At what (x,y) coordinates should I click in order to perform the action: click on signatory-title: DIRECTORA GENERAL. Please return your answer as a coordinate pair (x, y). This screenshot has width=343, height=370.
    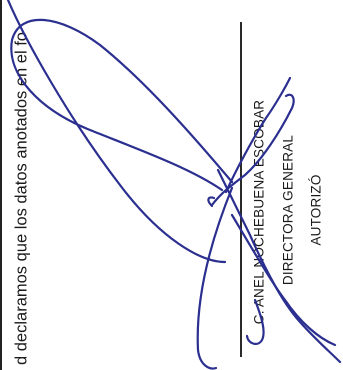
    Looking at the image, I should click on (288, 210).